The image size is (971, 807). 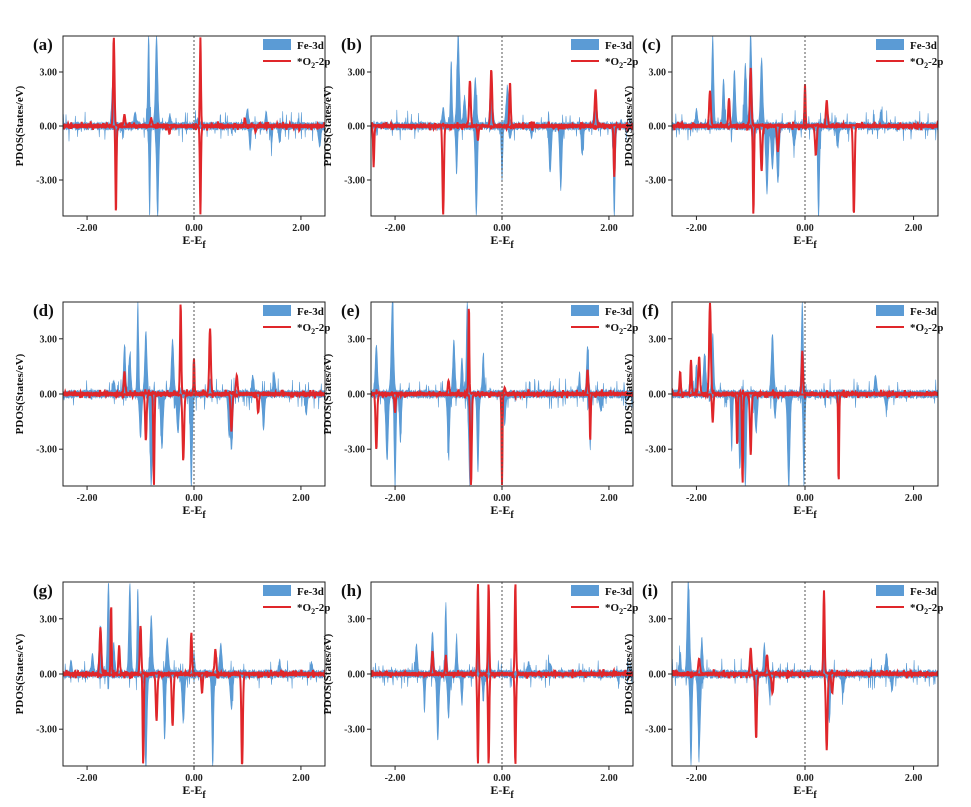 What do you see at coordinates (43, 310) in the screenshot?
I see `panel-label: (d)` at bounding box center [43, 310].